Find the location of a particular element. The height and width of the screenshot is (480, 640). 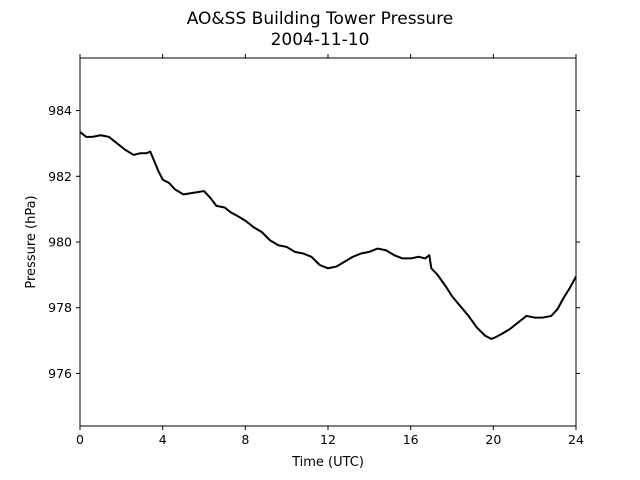

chart-title: AO&SS Building Tower Pressure is located at coordinates (320, 19).